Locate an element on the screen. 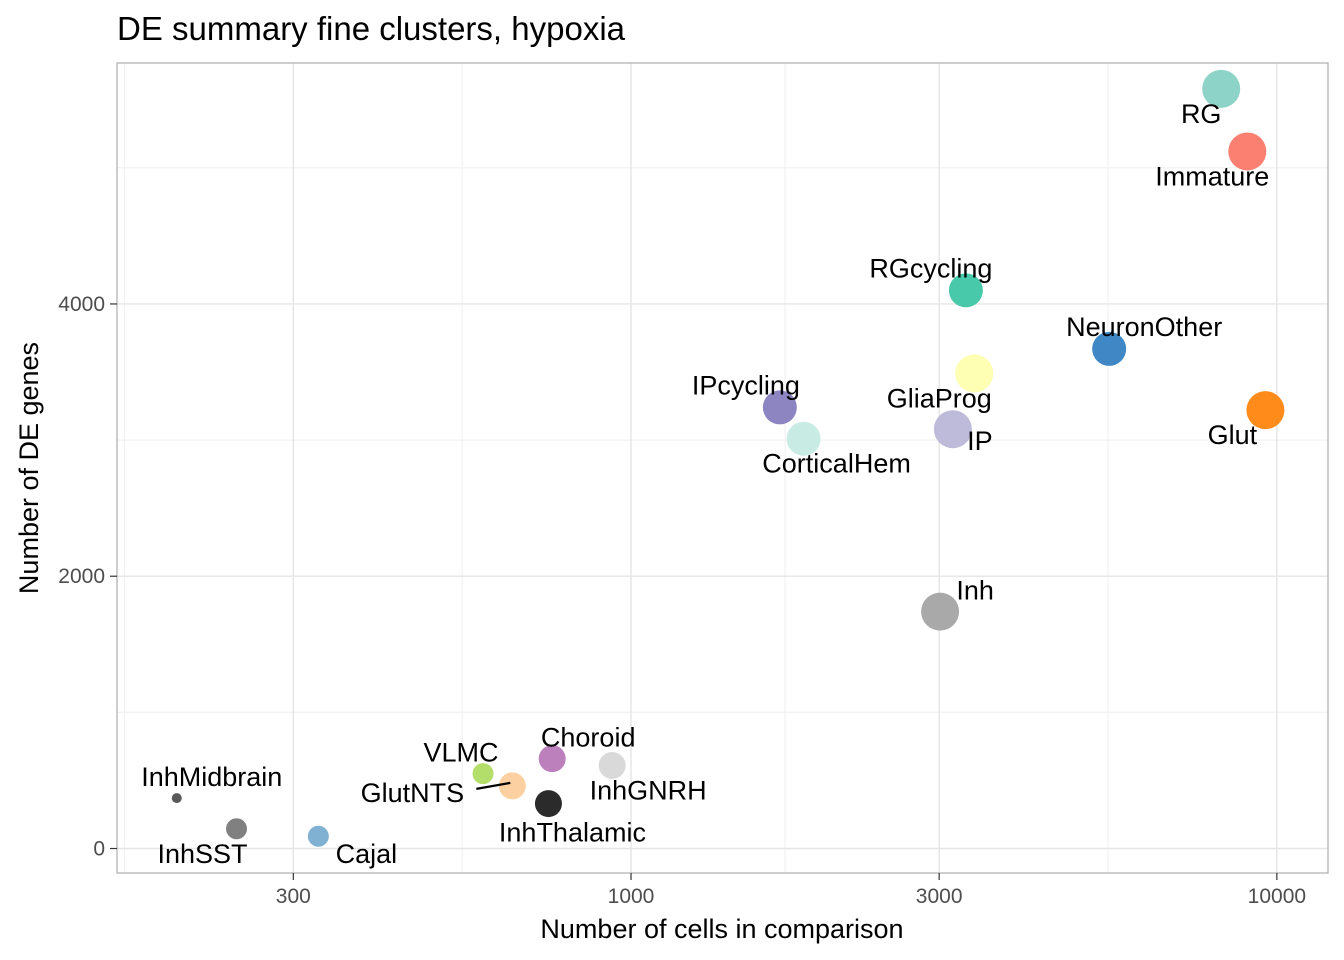 The width and height of the screenshot is (1344, 960). point-cajal is located at coordinates (318, 836).